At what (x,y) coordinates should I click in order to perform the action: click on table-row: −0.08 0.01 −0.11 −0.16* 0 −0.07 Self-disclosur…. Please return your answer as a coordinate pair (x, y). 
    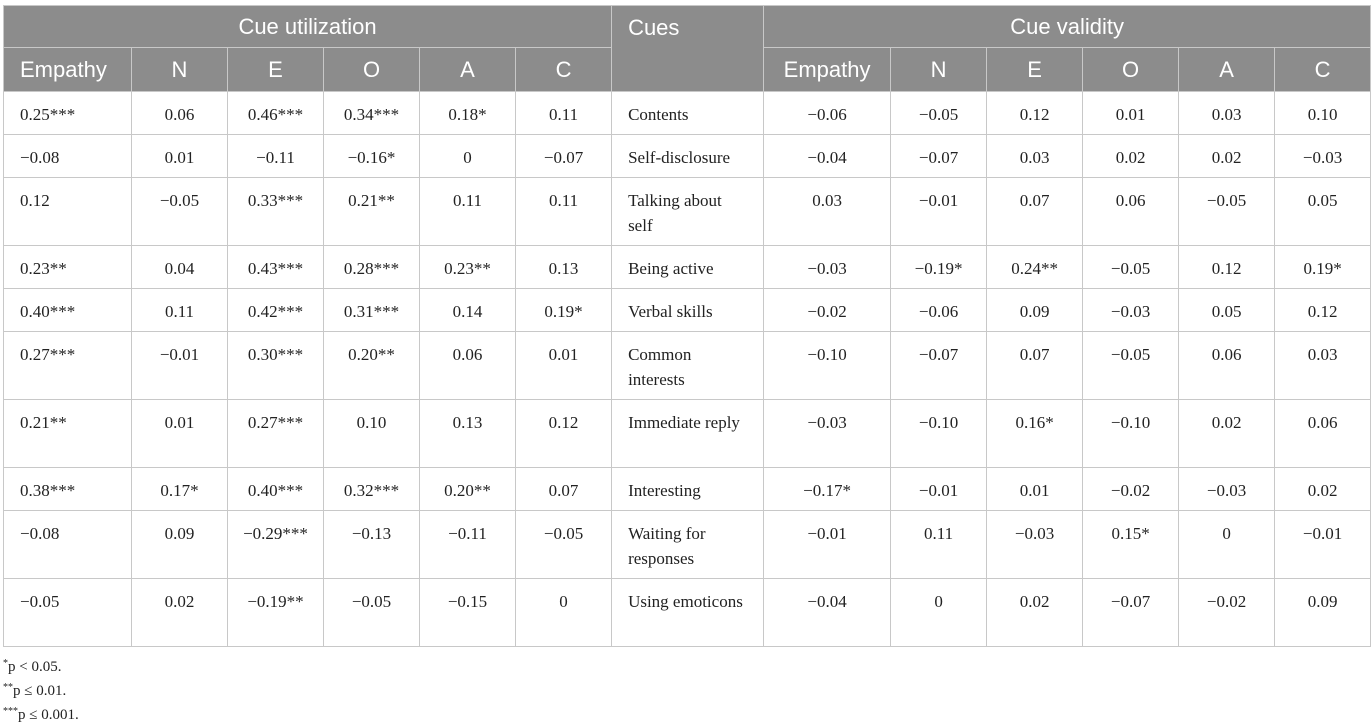
    Looking at the image, I should click on (687, 156).